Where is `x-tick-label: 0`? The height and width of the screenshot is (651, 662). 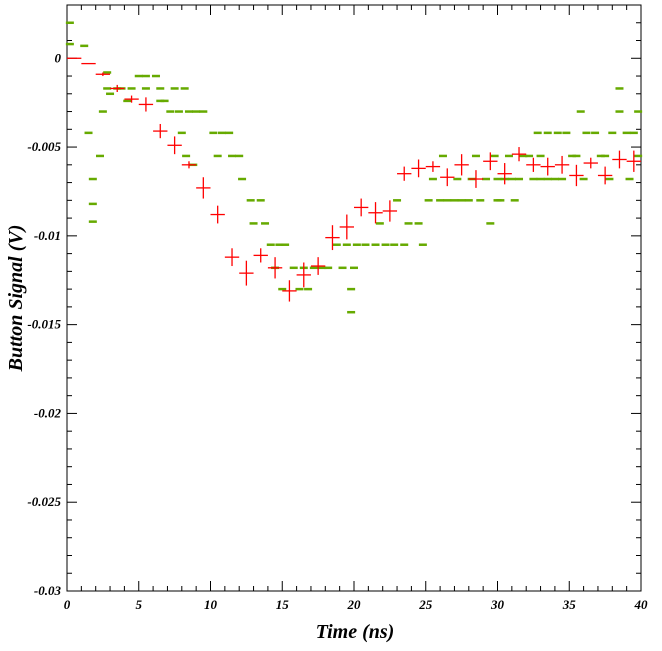 x-tick-label: 0 is located at coordinates (67, 604).